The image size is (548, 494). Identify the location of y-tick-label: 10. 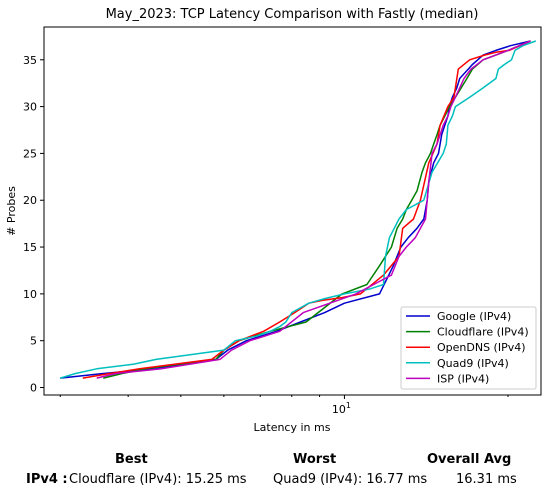
(30, 294).